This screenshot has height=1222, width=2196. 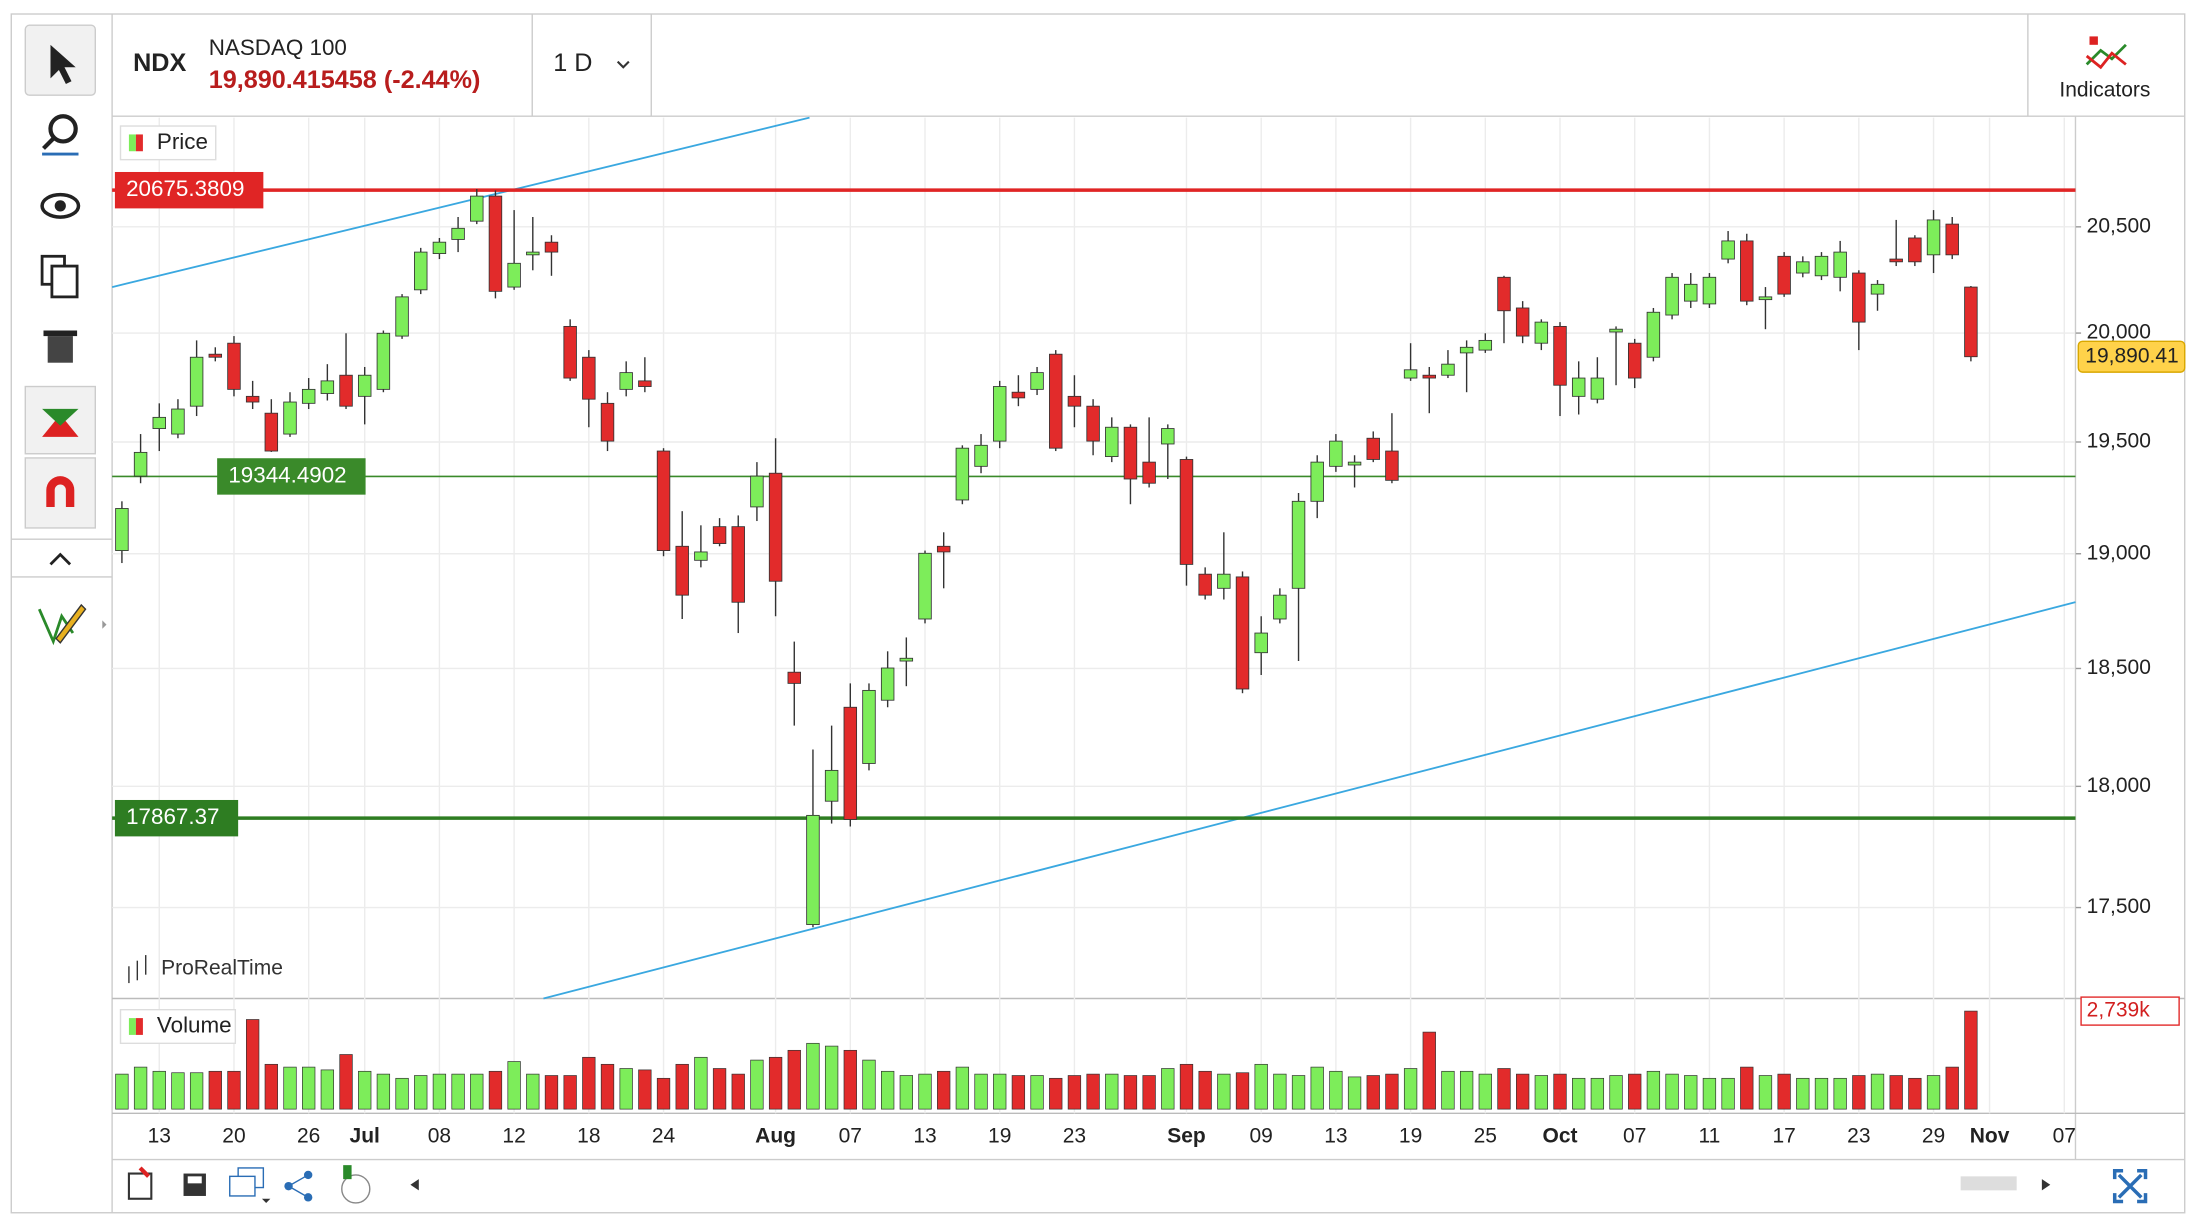 What do you see at coordinates (2046, 1185) in the screenshot?
I see `scroll-right` at bounding box center [2046, 1185].